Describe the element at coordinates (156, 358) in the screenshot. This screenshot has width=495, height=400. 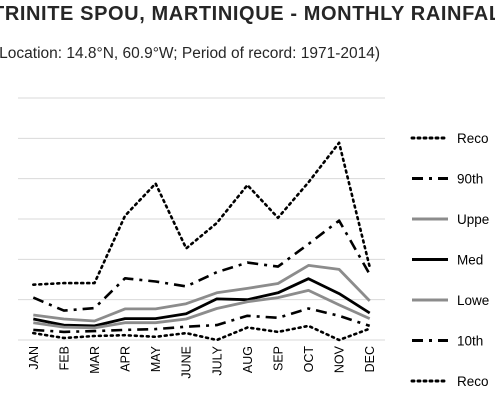
I see `x-tick-label: MAY` at that location.